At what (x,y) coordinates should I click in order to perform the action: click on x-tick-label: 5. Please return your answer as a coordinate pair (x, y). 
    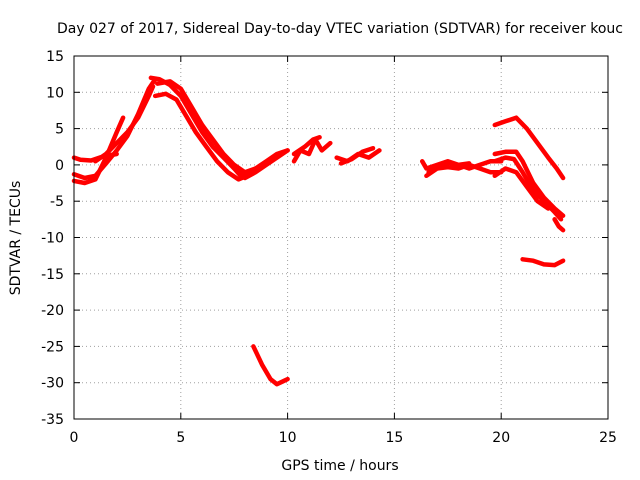
    Looking at the image, I should click on (180, 438).